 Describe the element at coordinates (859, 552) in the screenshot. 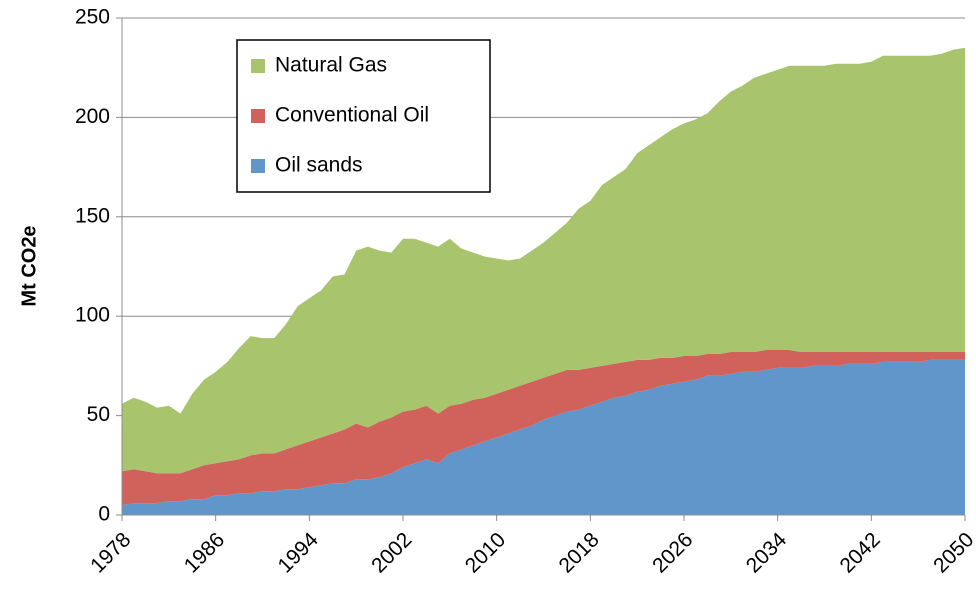

I see `x-tick-label: 2042` at that location.